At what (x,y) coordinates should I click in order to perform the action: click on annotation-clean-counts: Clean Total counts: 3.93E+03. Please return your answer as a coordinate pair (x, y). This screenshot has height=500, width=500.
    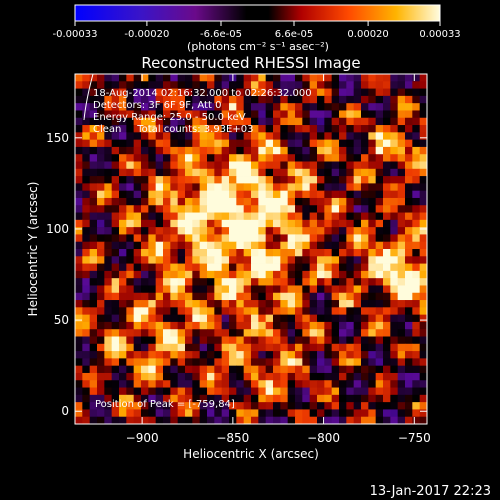
    Looking at the image, I should click on (173, 129).